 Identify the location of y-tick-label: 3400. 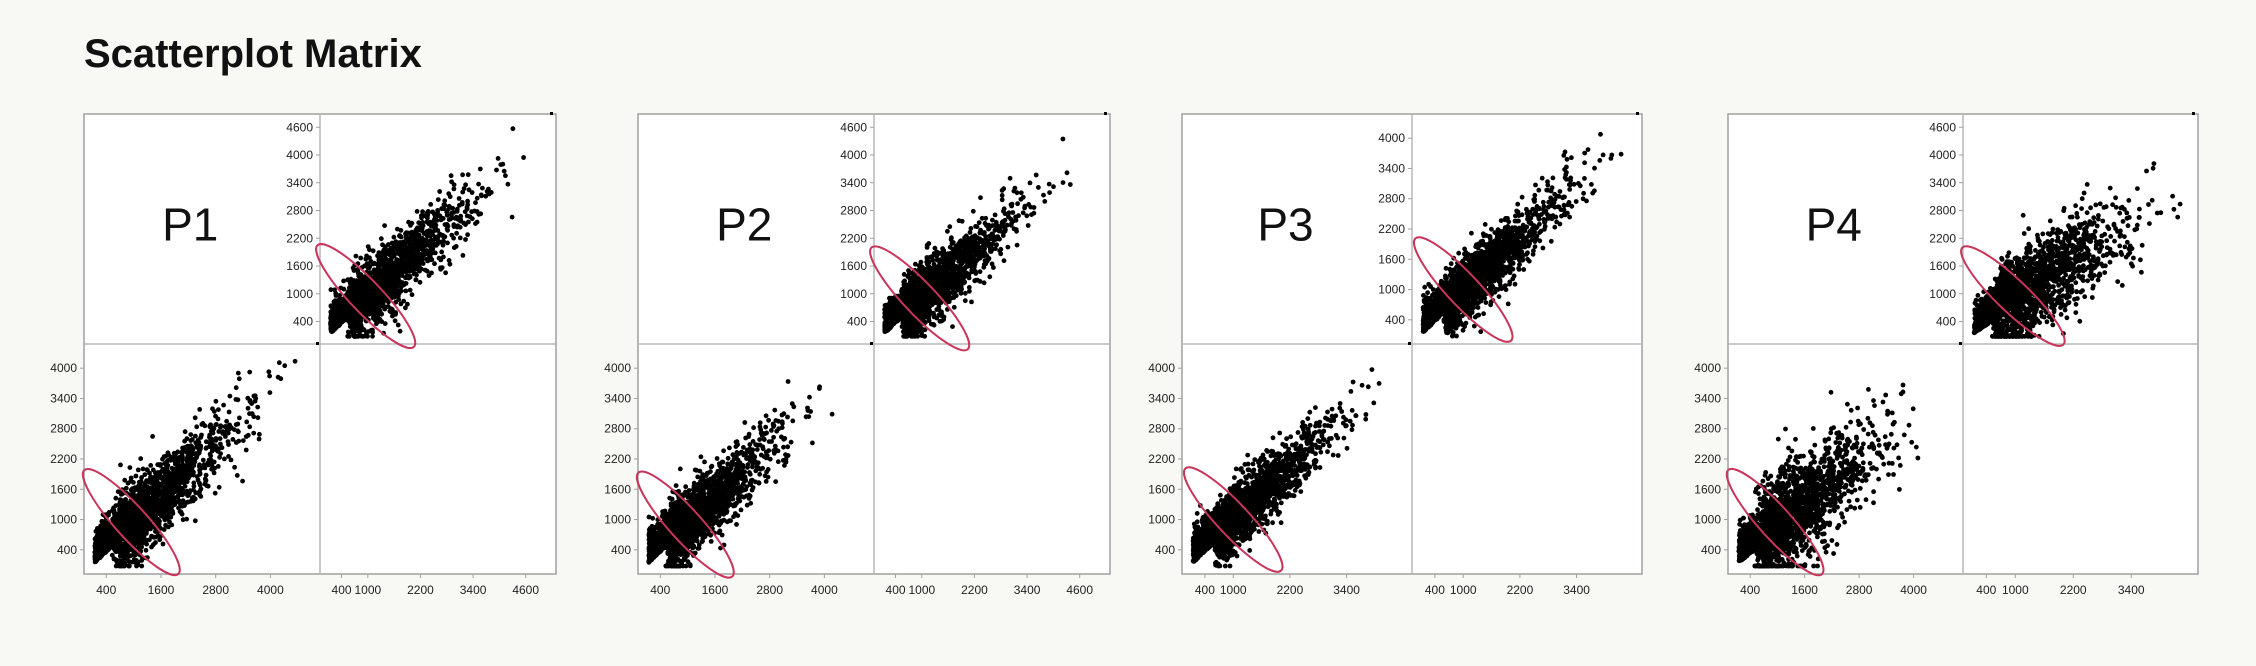
(853, 183).